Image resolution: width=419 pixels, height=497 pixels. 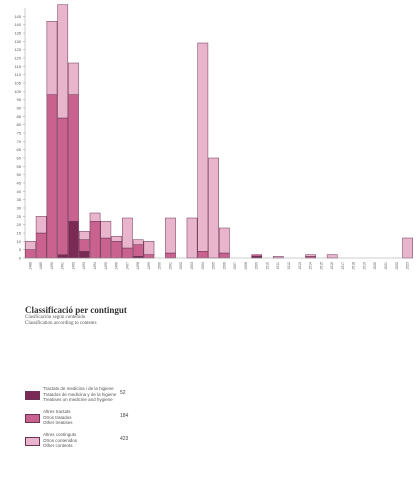 I want to click on y-tick-label: 50, so click(x=19, y=174).